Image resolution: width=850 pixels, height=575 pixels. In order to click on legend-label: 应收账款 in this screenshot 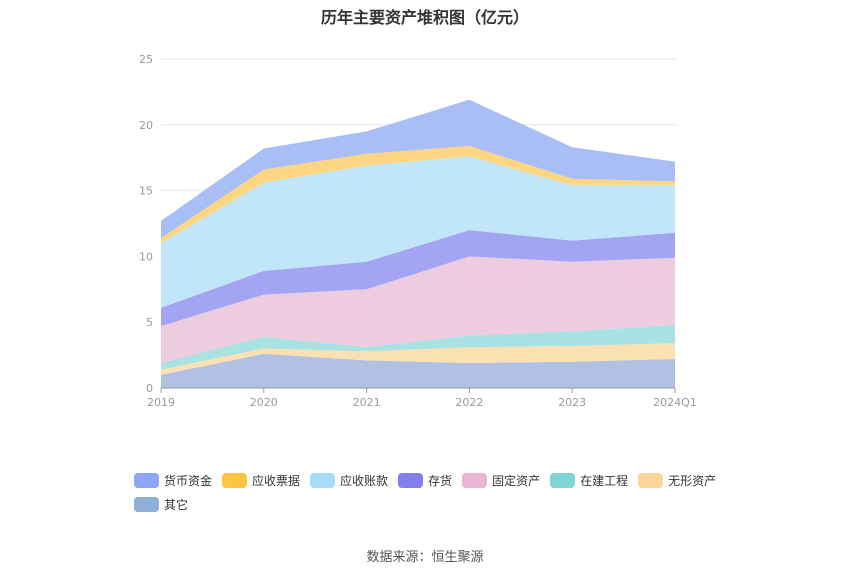, I will do `click(364, 480)`.